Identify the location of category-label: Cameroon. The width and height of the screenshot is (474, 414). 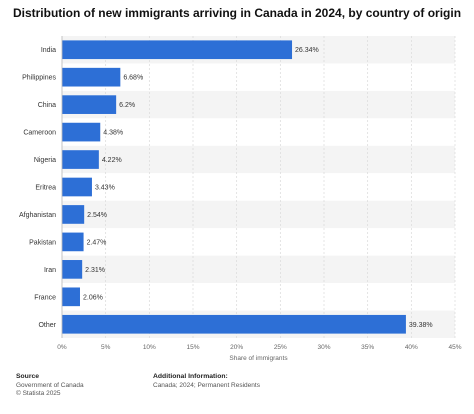
(39, 133).